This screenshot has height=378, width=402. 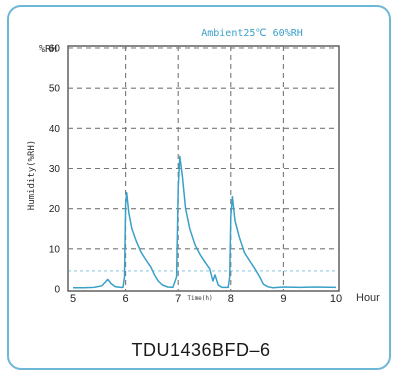 I want to click on y-tick-label: 30, so click(x=55, y=169).